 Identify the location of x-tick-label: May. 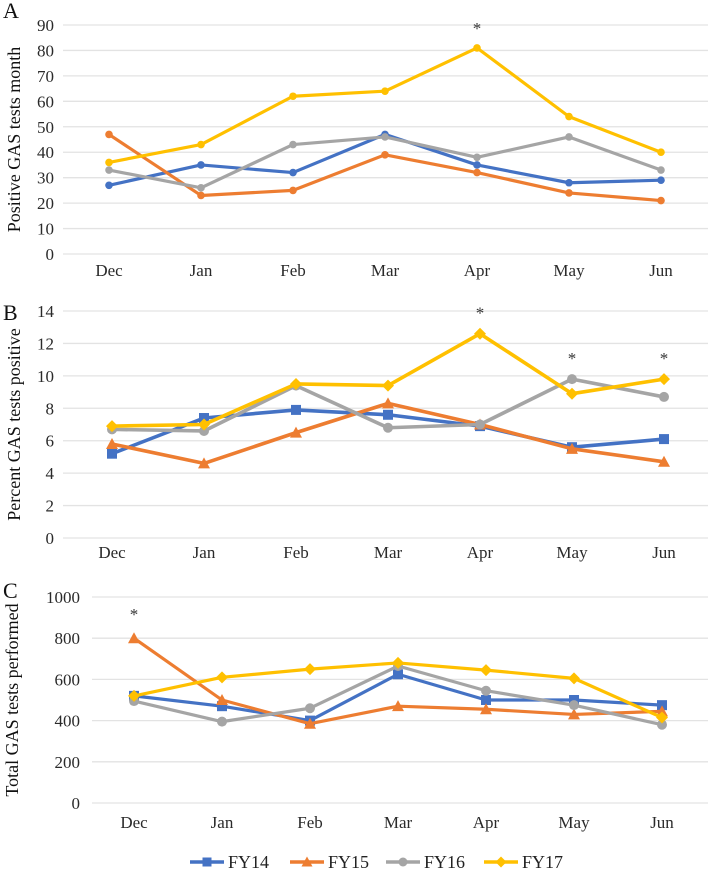
(572, 552).